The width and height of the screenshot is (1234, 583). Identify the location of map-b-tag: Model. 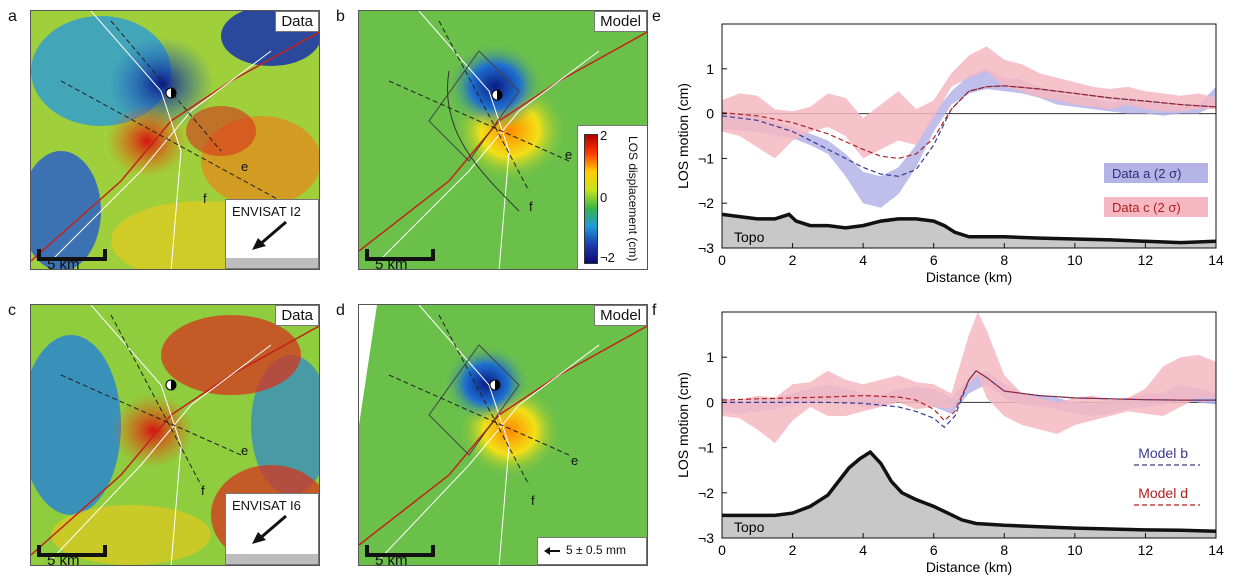
(620, 21).